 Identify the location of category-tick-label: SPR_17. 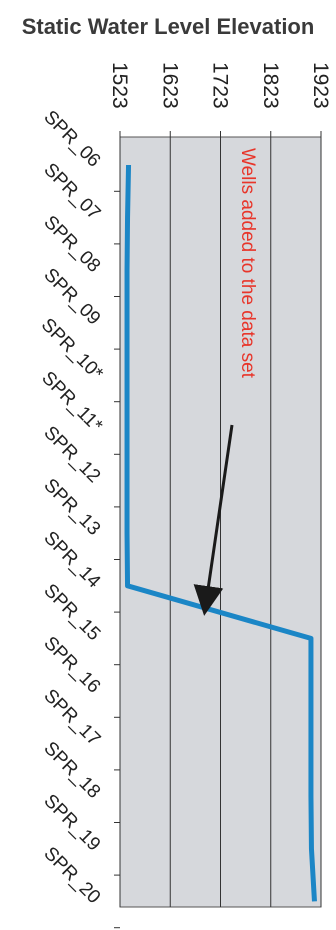
(71, 717).